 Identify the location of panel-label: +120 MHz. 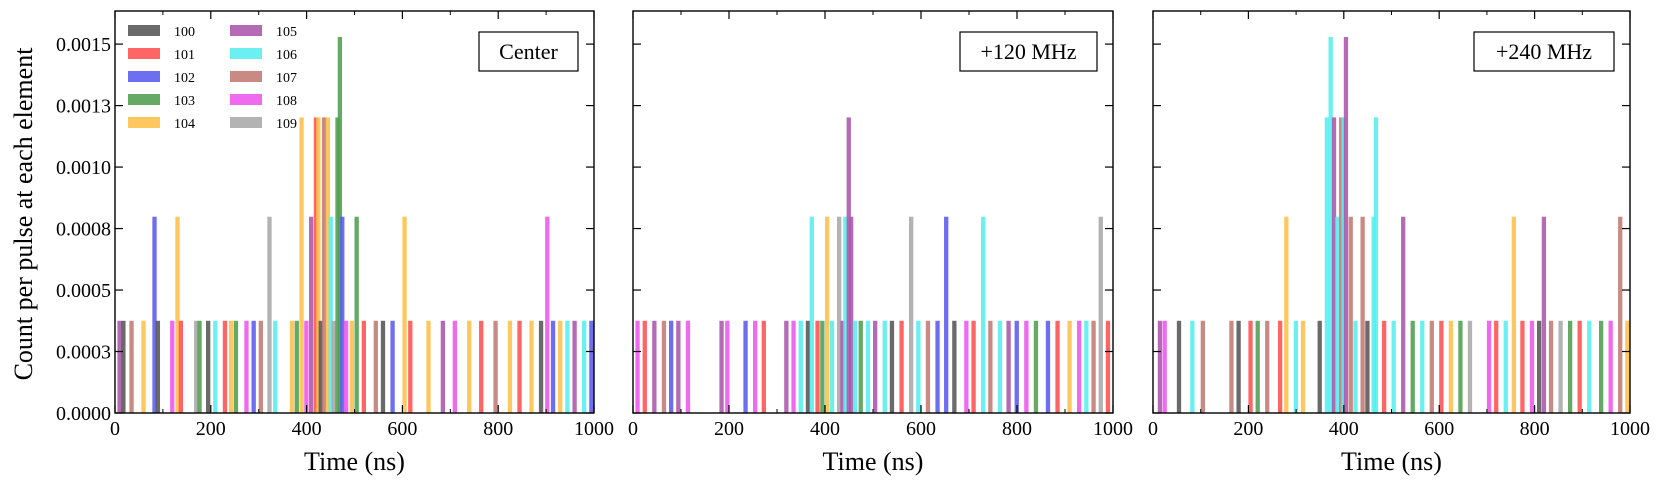
(1028, 51).